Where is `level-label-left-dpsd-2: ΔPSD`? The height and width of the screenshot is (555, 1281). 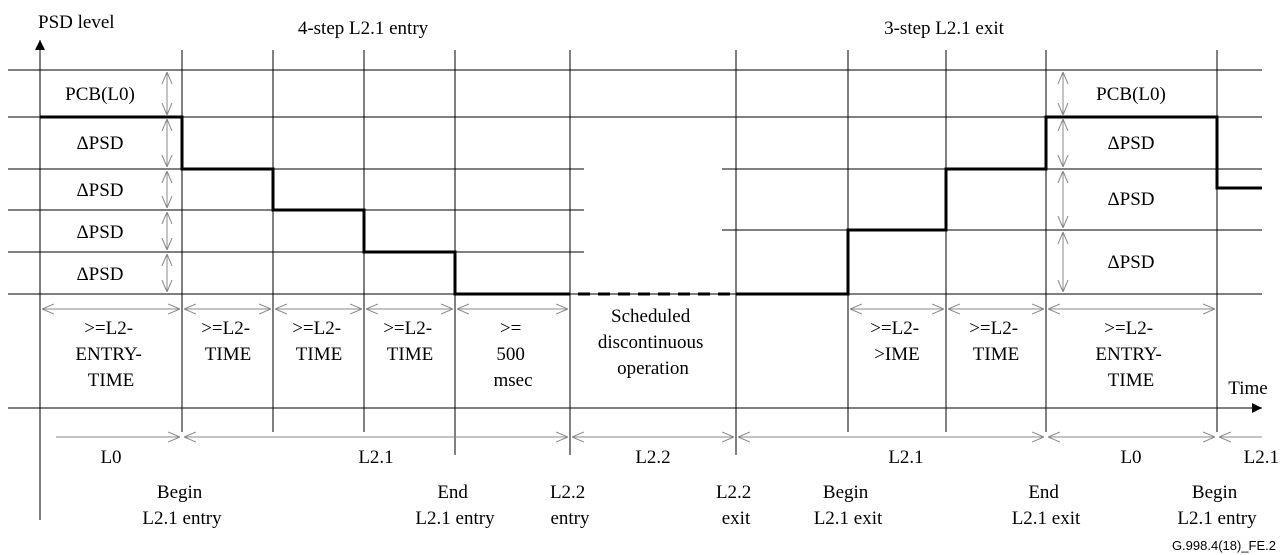 level-label-left-dpsd-2: ΔPSD is located at coordinates (99, 190).